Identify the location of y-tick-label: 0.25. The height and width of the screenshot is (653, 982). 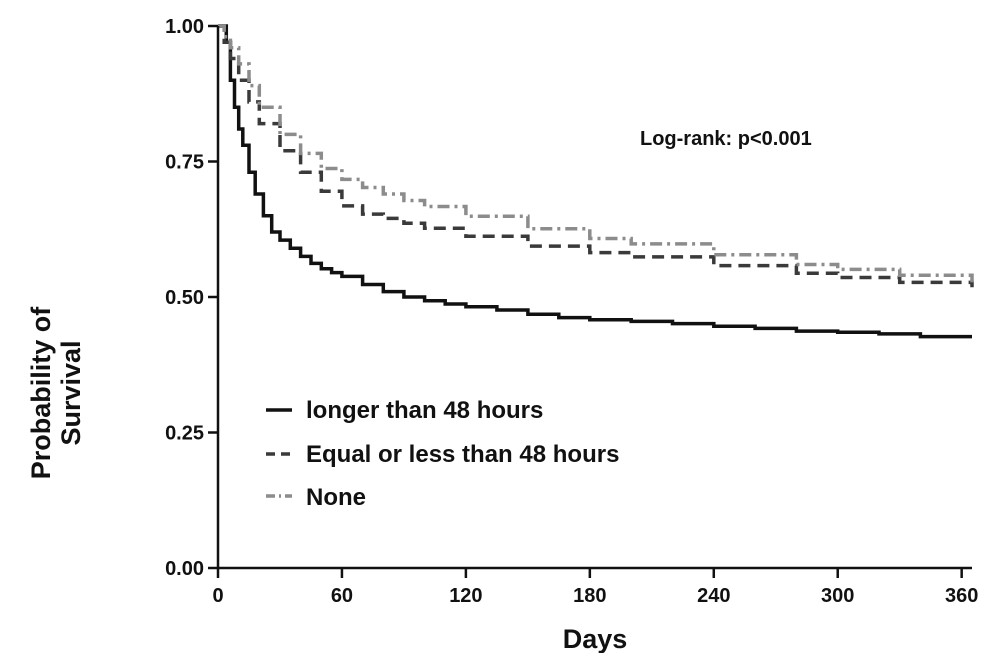
(184, 434).